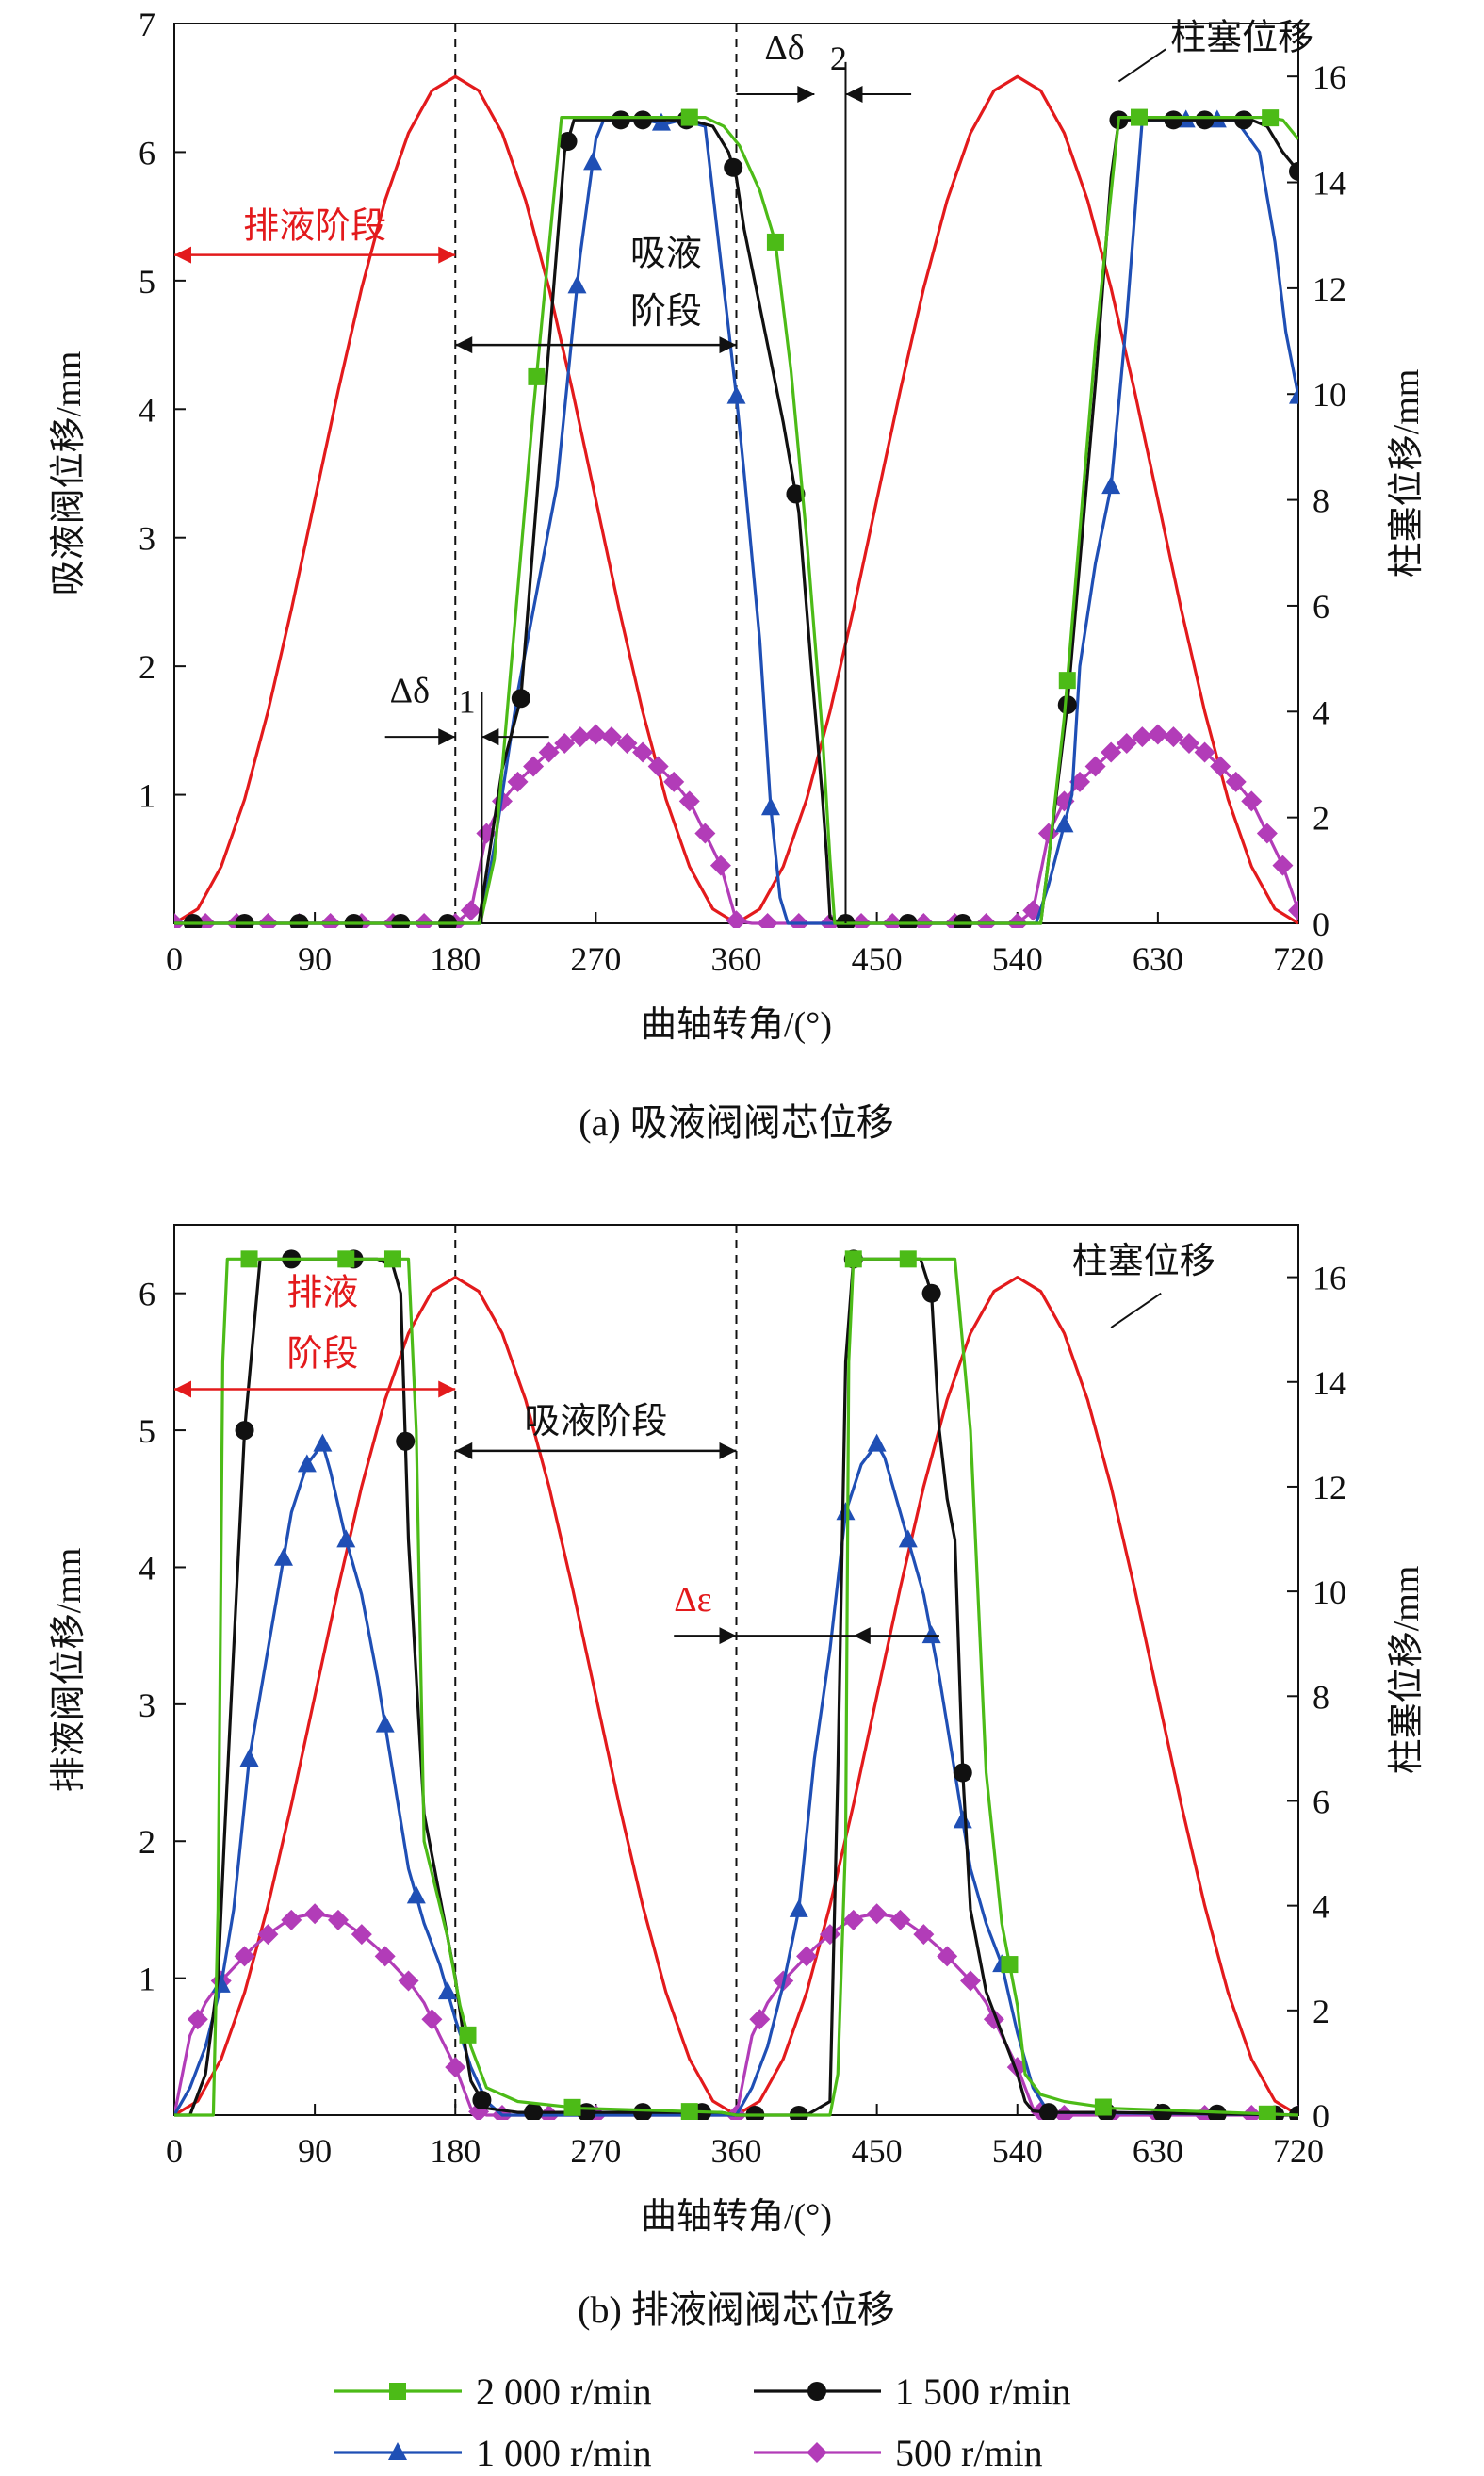 The width and height of the screenshot is (1484, 2476). Describe the element at coordinates (69, 1670) in the screenshot. I see `y-axis-title: 排液阀位移/mm` at that location.